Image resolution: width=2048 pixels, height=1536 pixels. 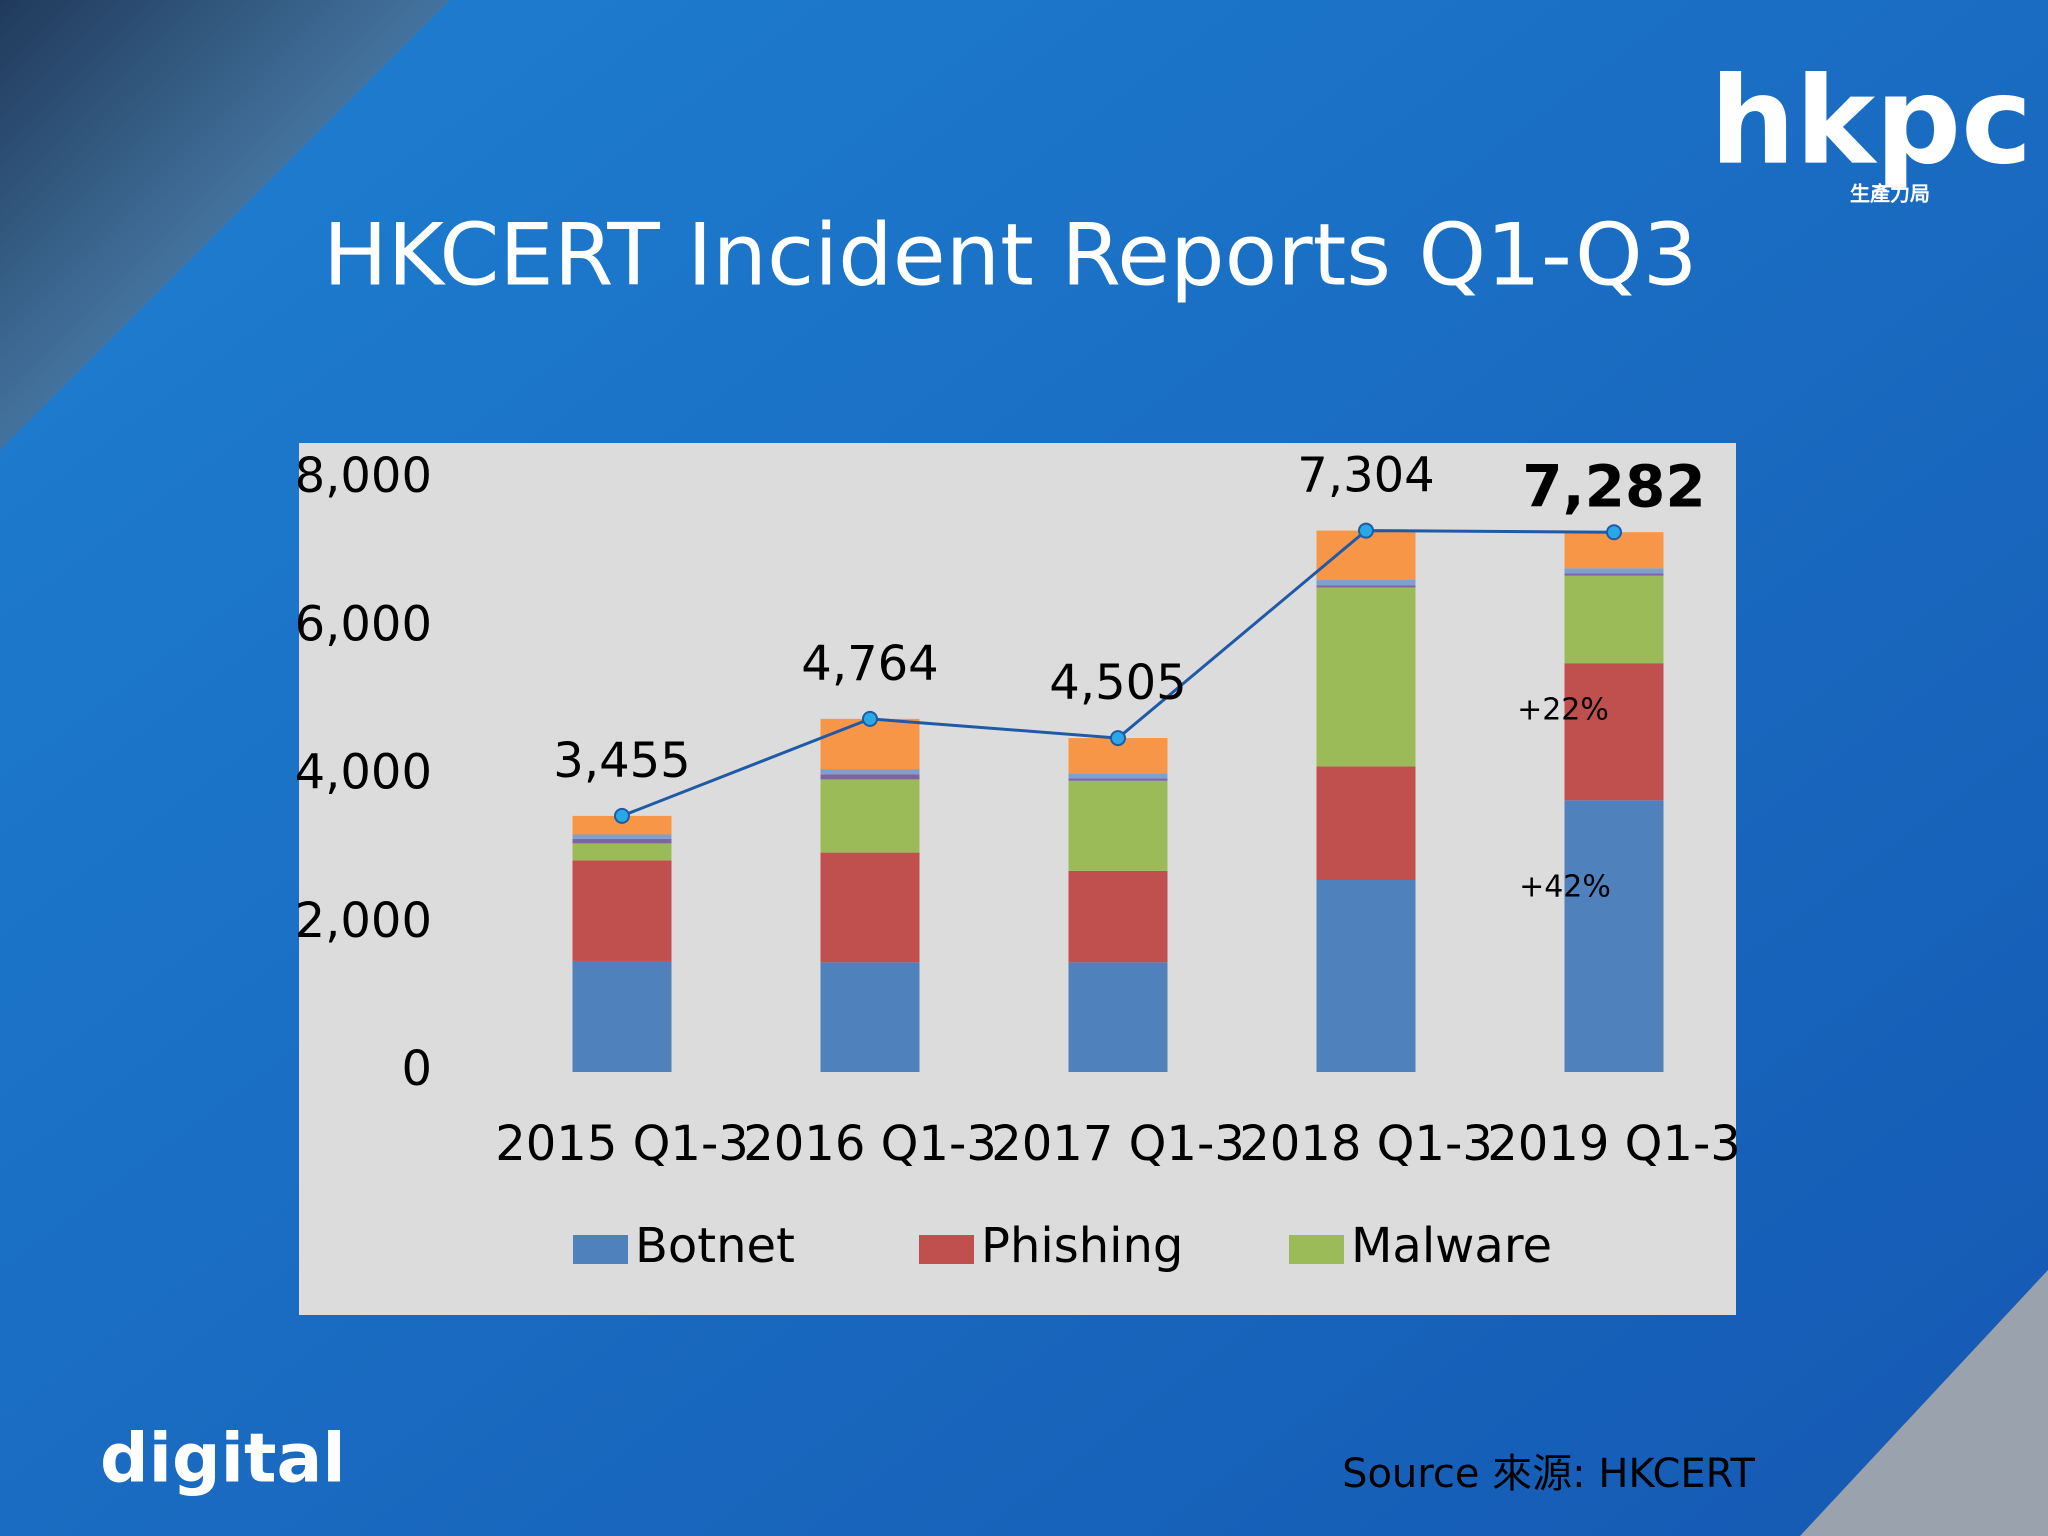 What do you see at coordinates (225, 225) in the screenshot?
I see `corner-image` at bounding box center [225, 225].